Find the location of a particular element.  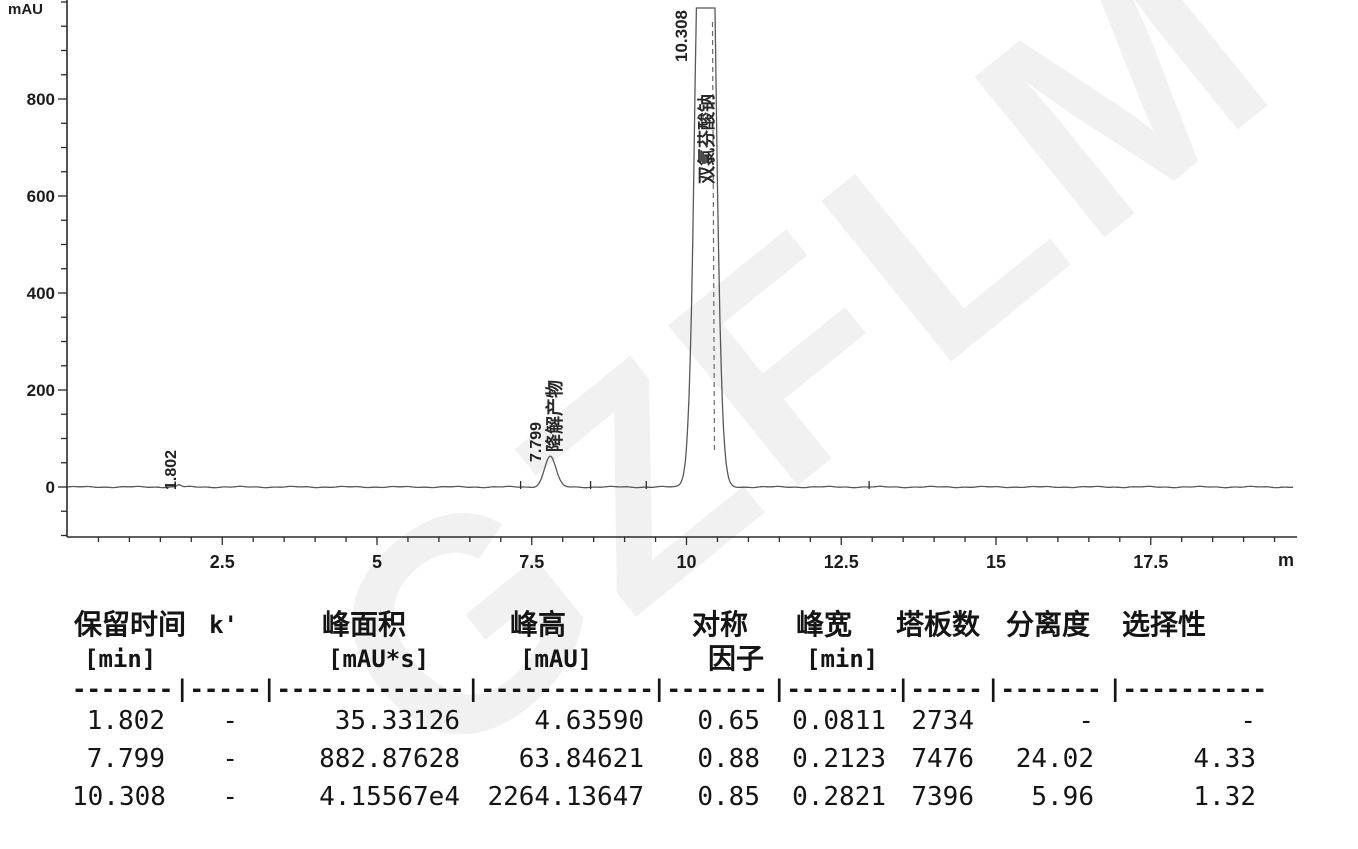

cell-symmetry: 0.88 is located at coordinates (728, 759).